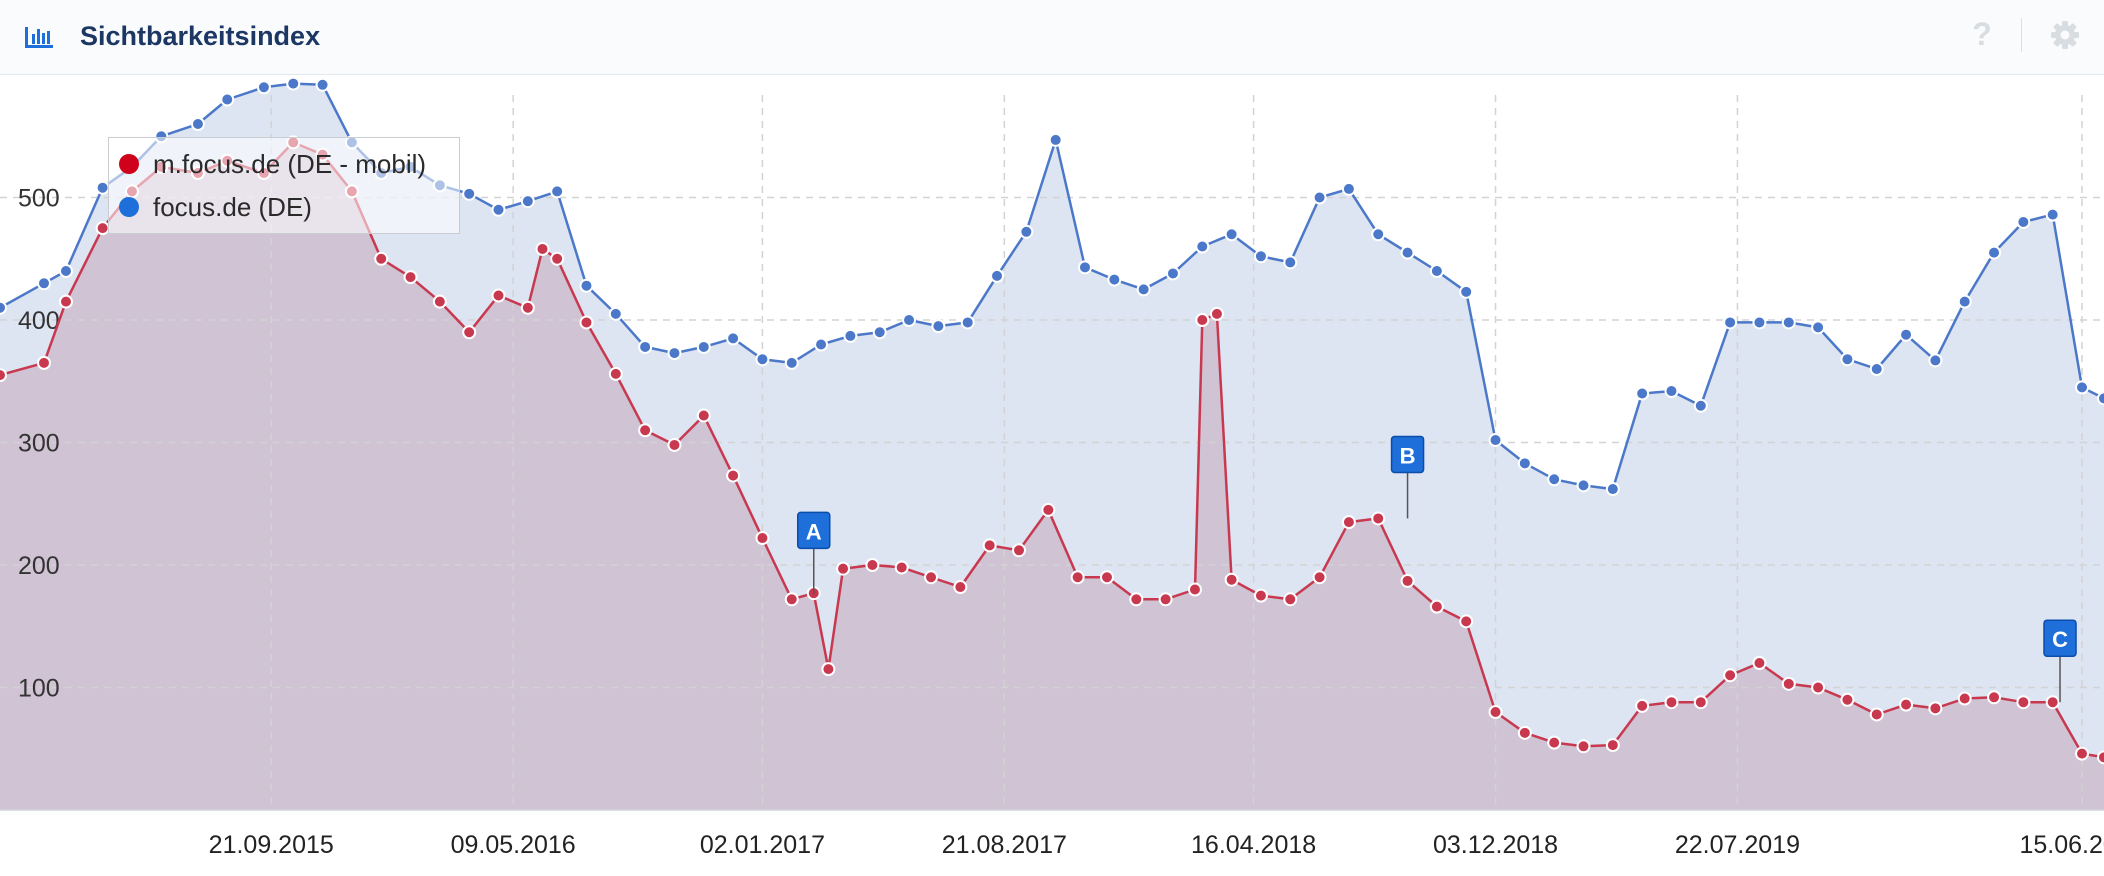 The height and width of the screenshot is (876, 2104). What do you see at coordinates (215, 207) in the screenshot?
I see `legend-item-desktop: focus.de (DE)` at bounding box center [215, 207].